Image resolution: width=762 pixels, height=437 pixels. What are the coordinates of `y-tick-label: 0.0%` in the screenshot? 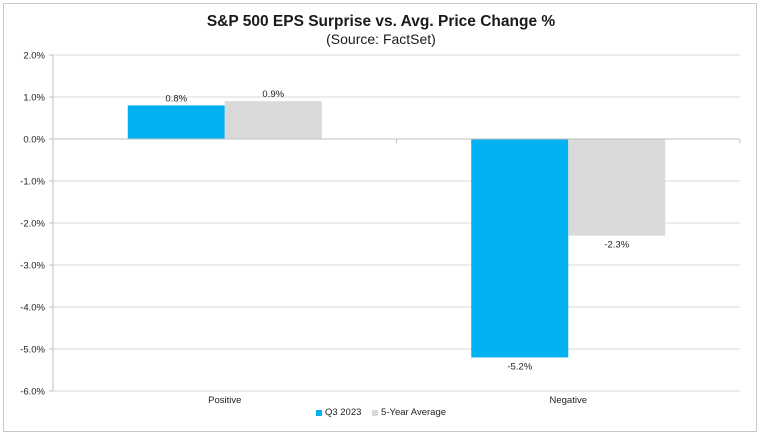 It's located at (34, 140).